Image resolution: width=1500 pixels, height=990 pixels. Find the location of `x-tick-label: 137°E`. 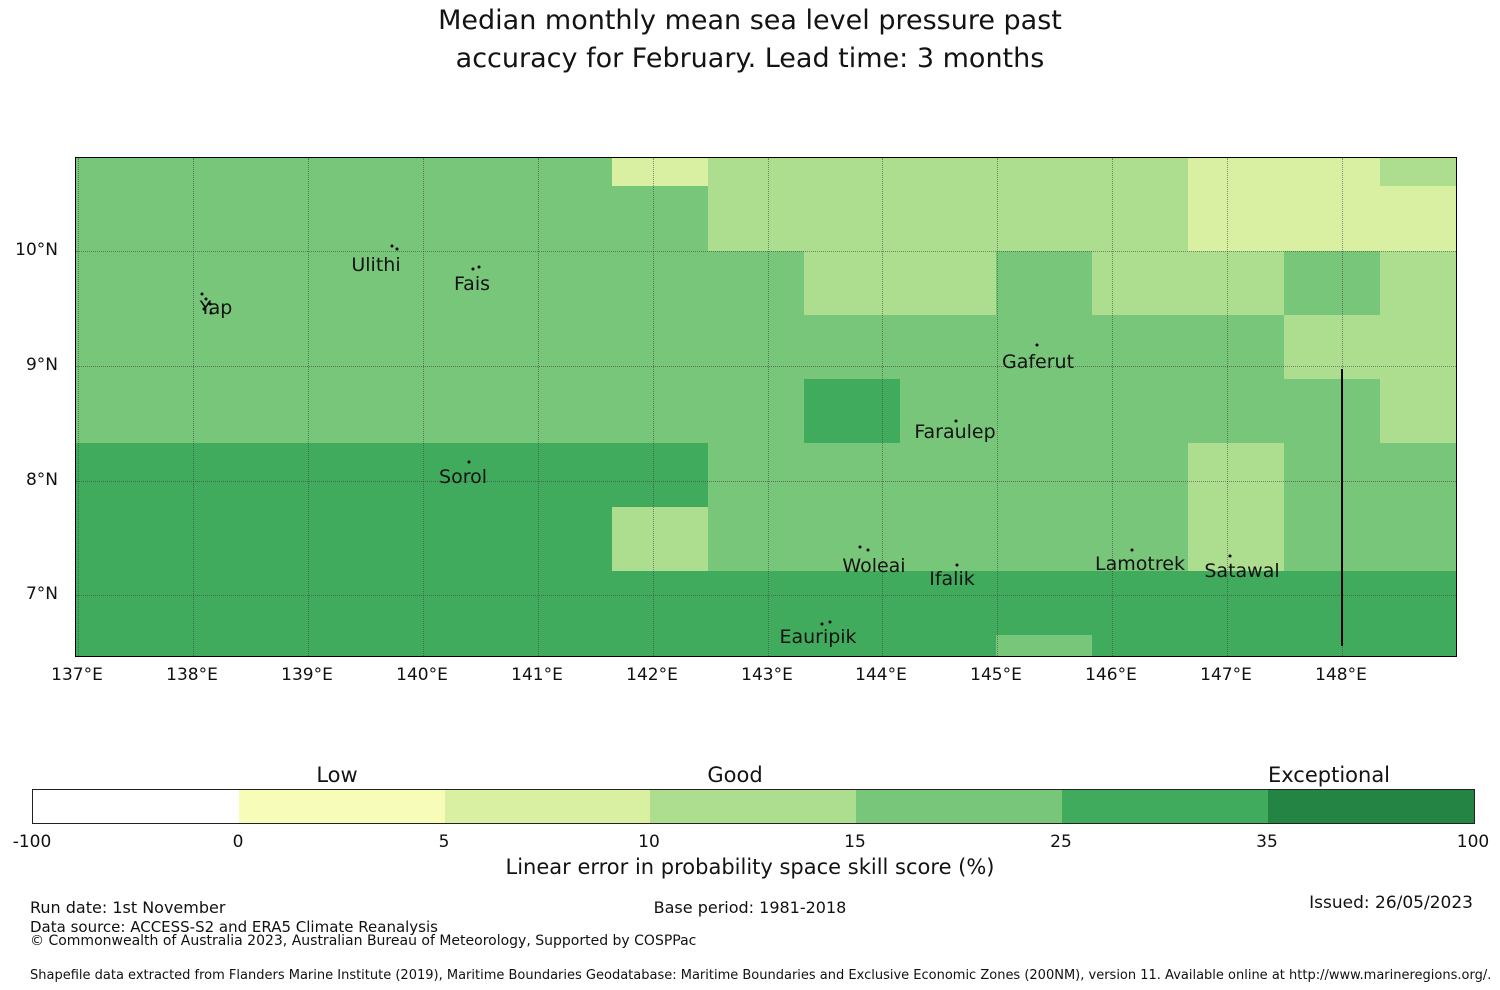

x-tick-label: 137°E is located at coordinates (77, 675).